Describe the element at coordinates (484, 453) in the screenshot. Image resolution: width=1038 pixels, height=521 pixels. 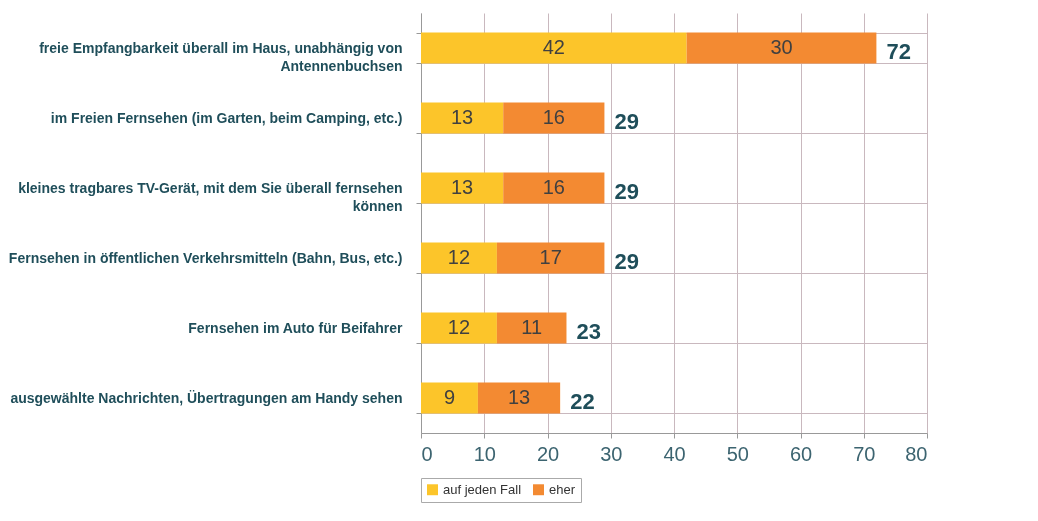
I see `x-tick-label: 10` at that location.